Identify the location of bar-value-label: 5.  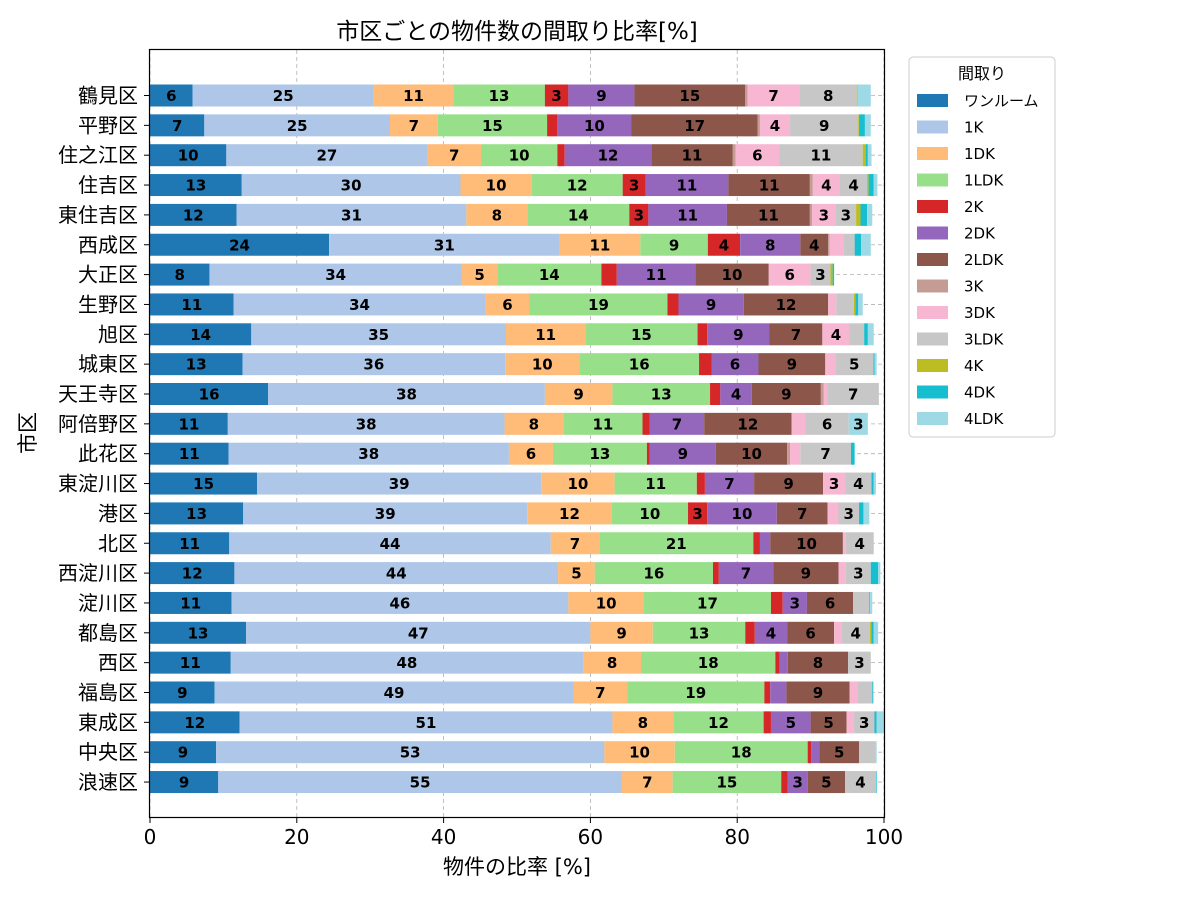
(479, 275).